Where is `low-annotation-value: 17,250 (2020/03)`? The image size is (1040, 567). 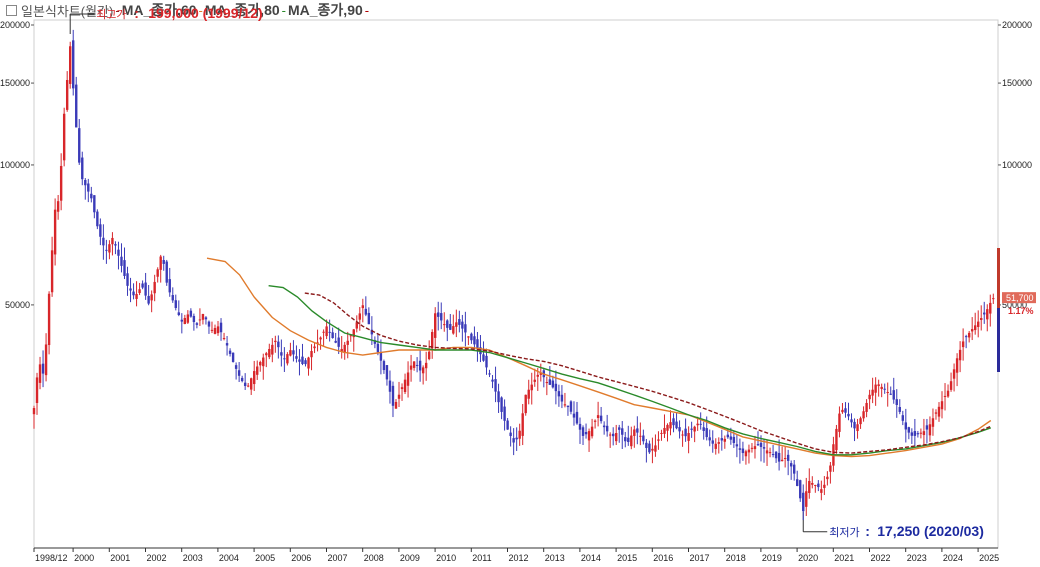
low-annotation-value: 17,250 (2020/03) is located at coordinates (930, 531).